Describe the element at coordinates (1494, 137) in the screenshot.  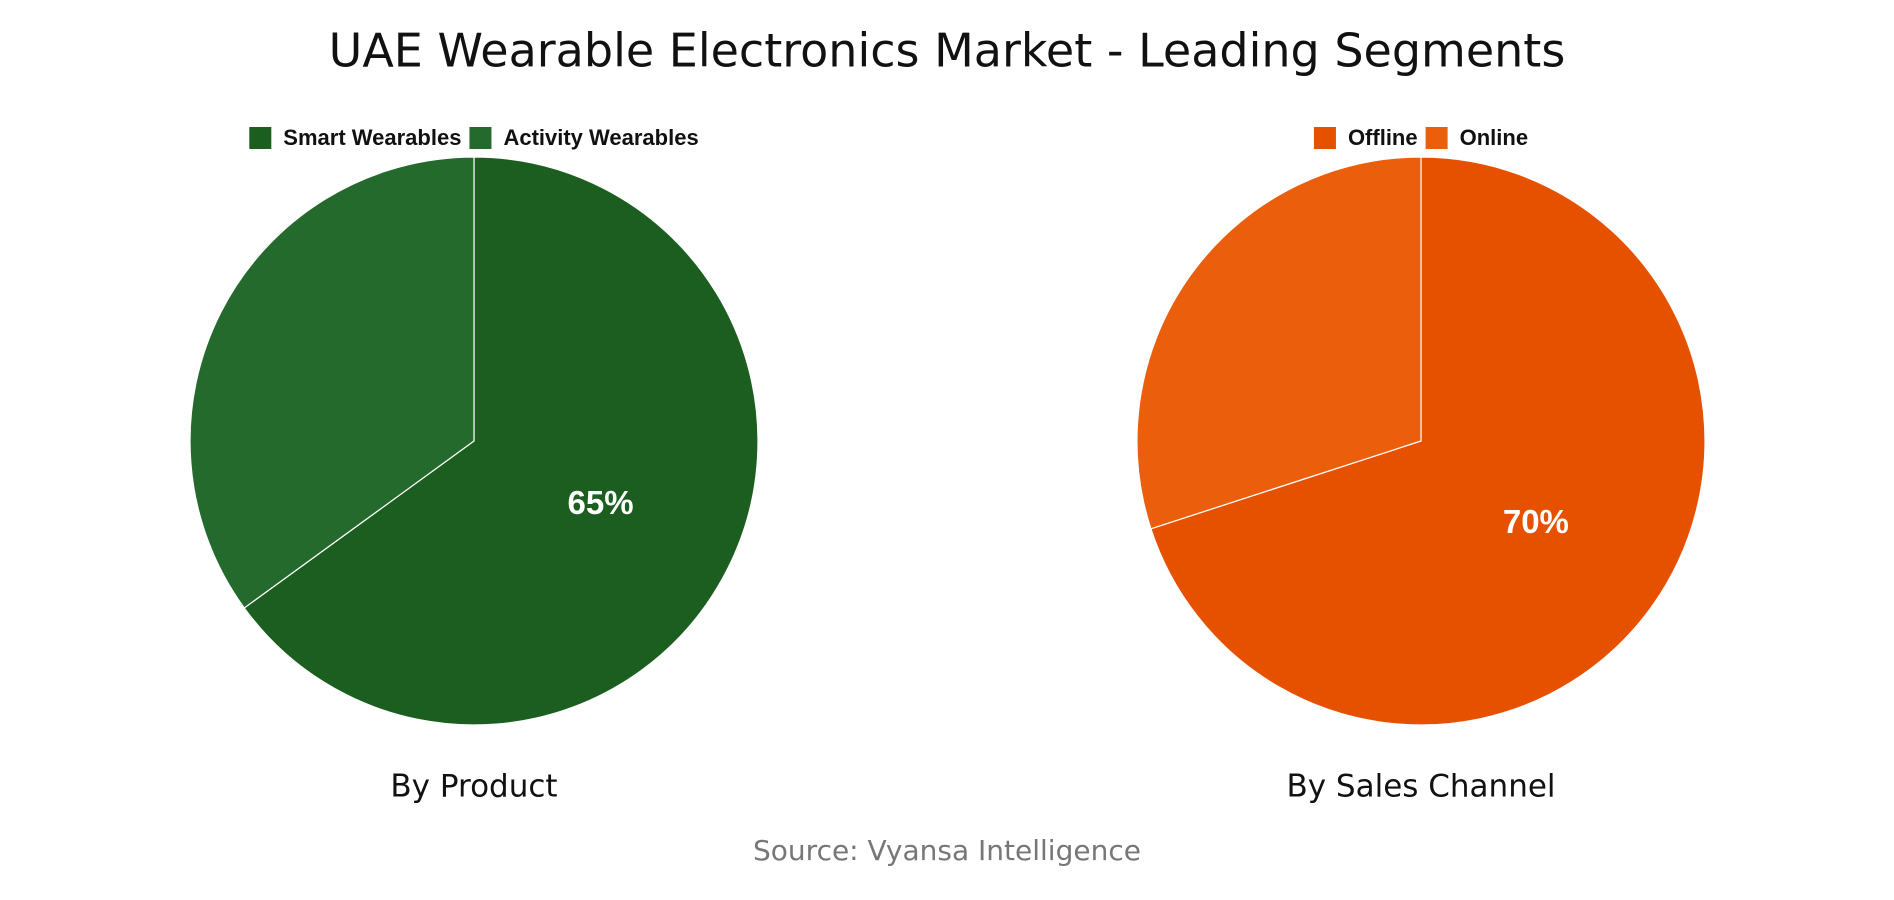
I see `legend-label: Online` at that location.